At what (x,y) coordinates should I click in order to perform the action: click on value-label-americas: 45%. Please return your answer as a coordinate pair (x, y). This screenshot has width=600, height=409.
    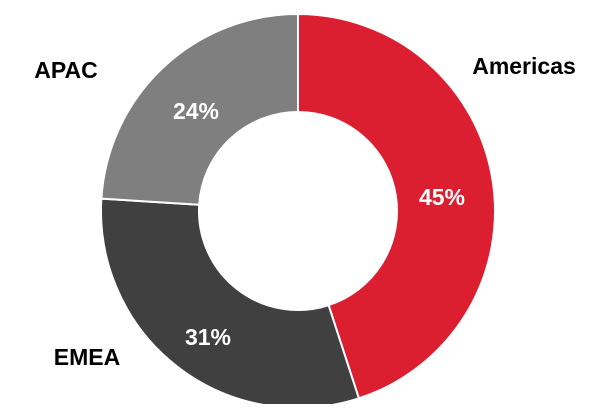
    Looking at the image, I should click on (442, 197).